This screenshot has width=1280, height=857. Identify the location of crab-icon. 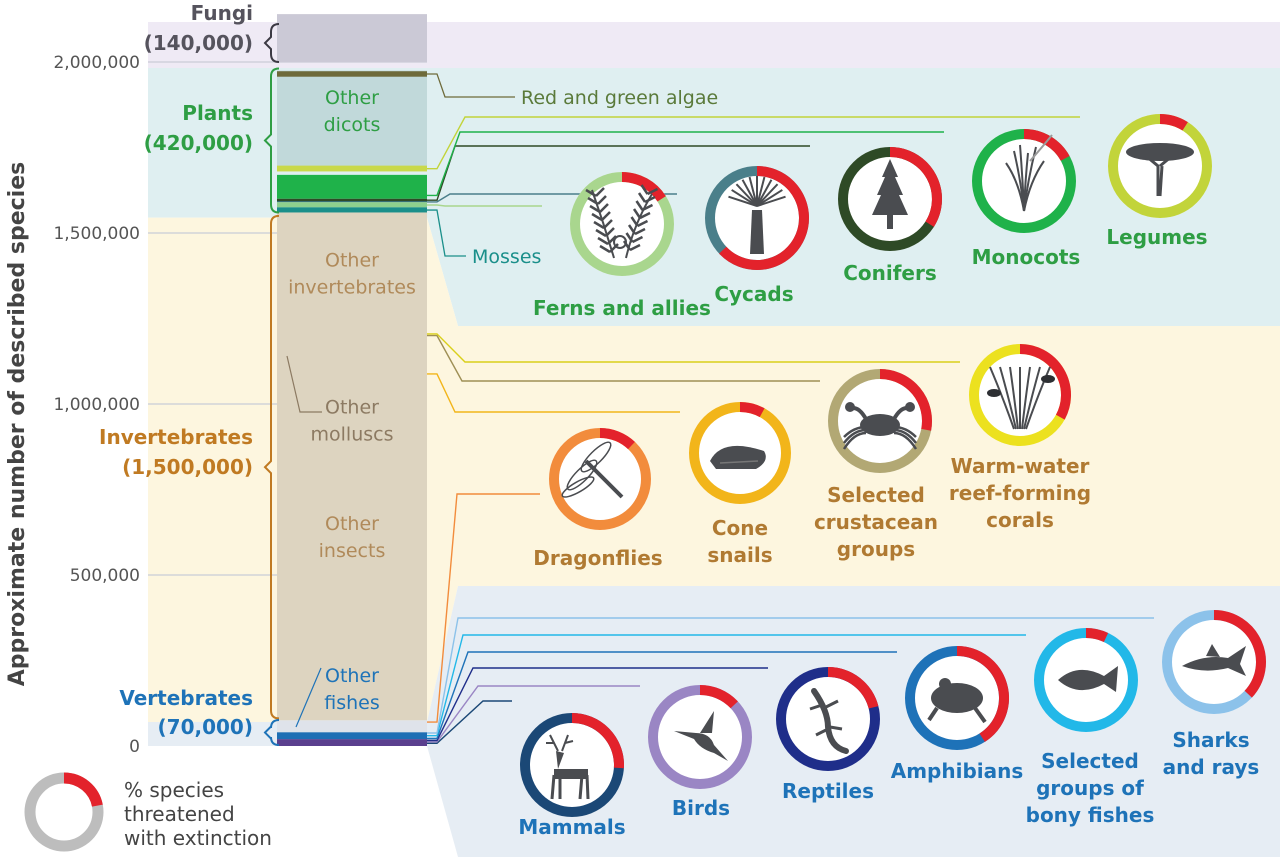
(880, 426).